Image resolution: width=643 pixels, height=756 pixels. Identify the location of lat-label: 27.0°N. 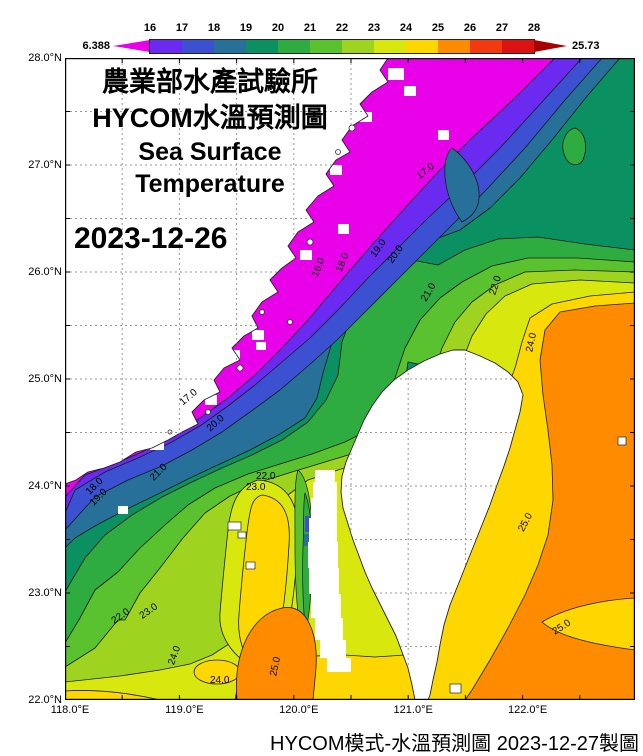
(45, 165).